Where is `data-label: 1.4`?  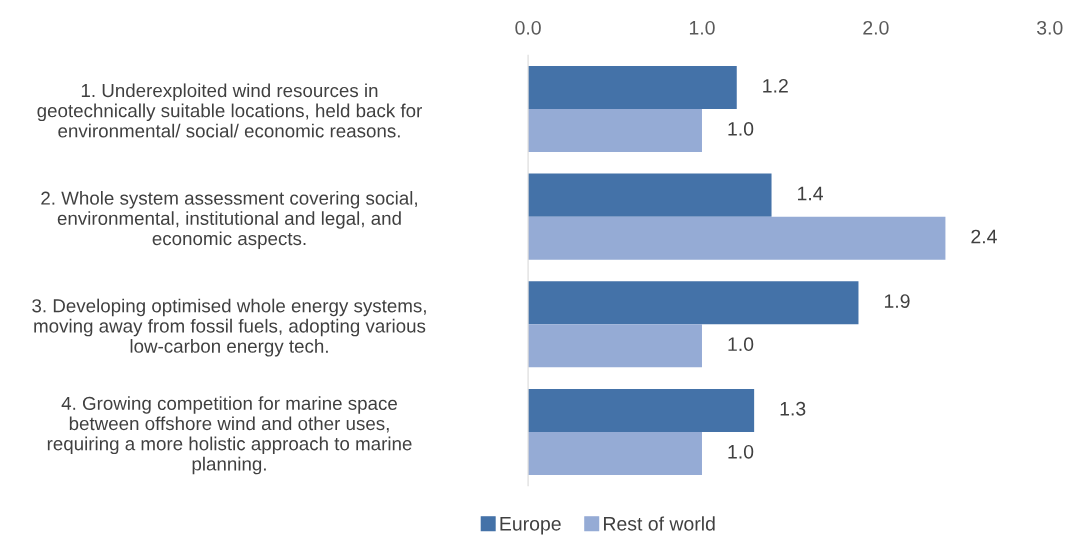 data-label: 1.4 is located at coordinates (810, 193).